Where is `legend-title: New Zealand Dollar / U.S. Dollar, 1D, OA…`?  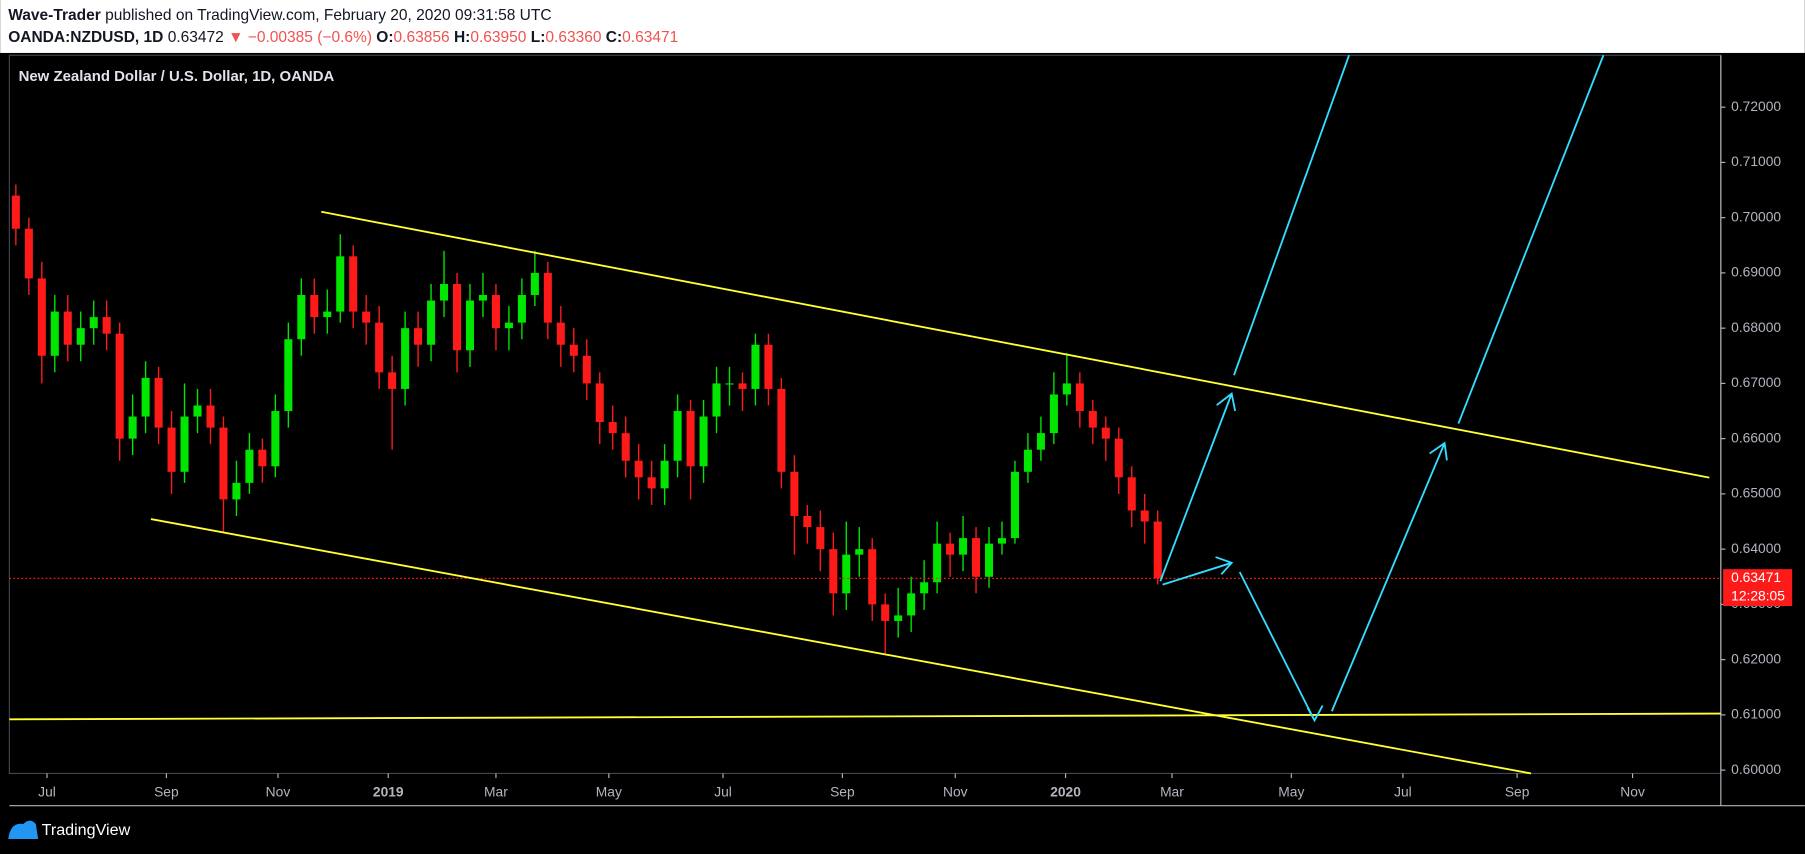
legend-title: New Zealand Dollar / U.S. Dollar, 1D, OA… is located at coordinates (177, 76).